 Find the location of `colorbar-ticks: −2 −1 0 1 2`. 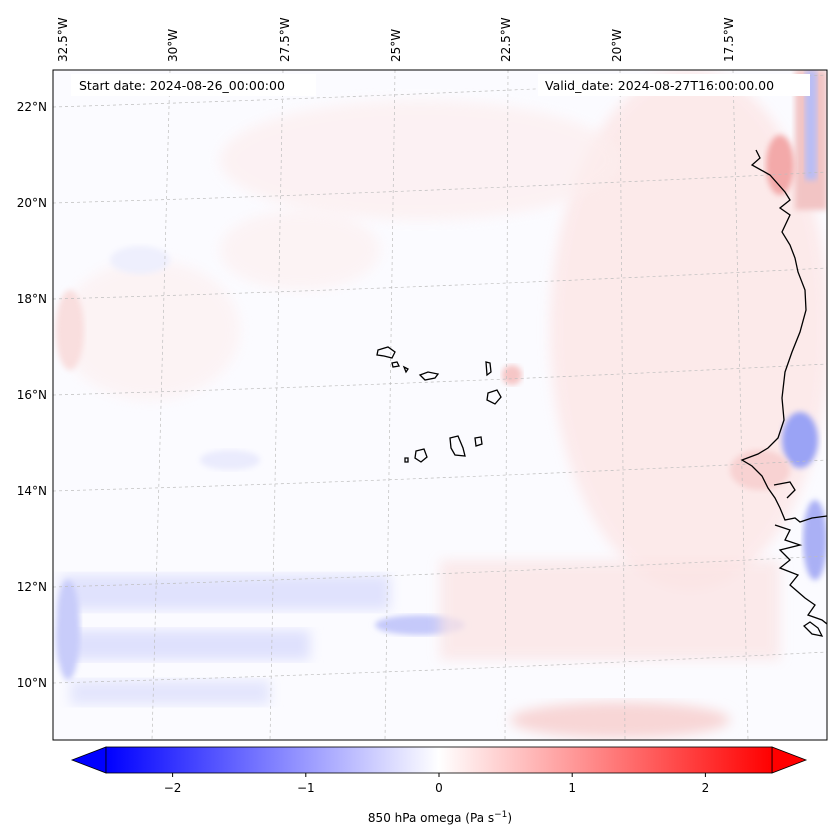

colorbar-ticks: −2 −1 0 1 2 is located at coordinates (436, 784).